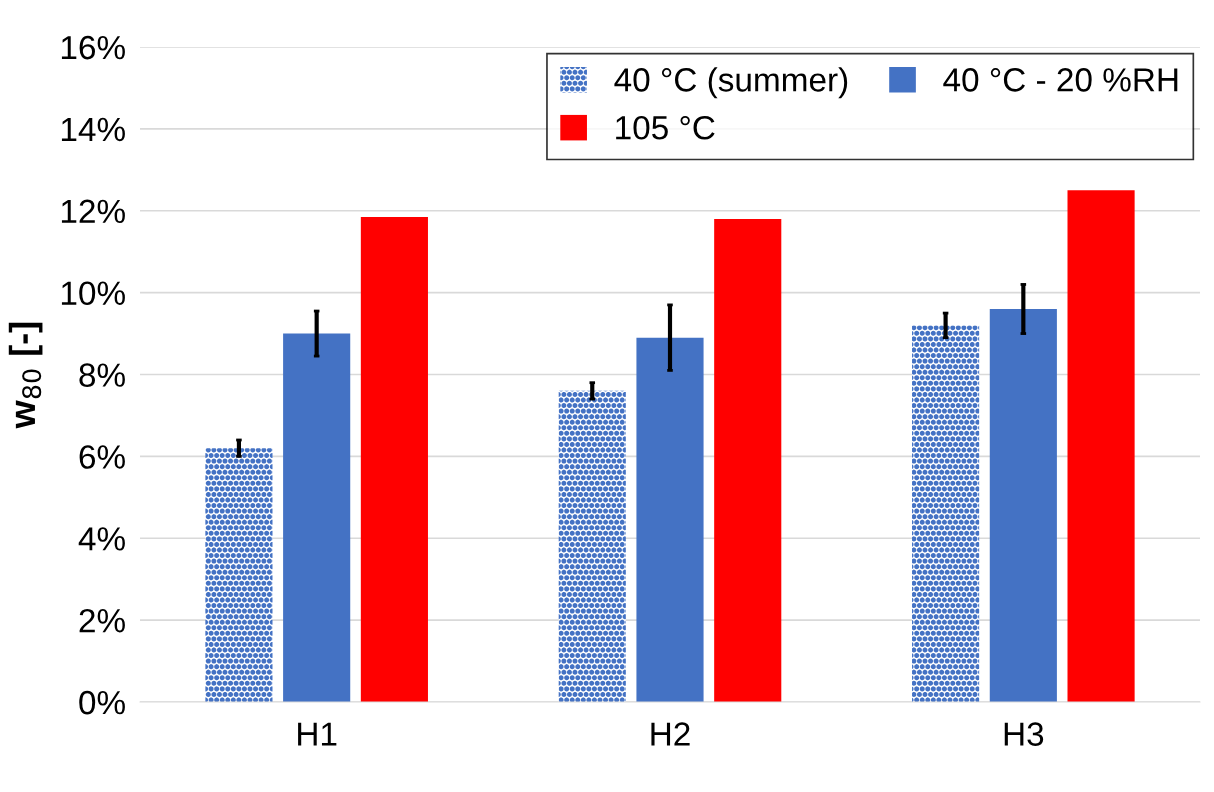  I want to click on y-tick-label: 4%, so click(101, 539).